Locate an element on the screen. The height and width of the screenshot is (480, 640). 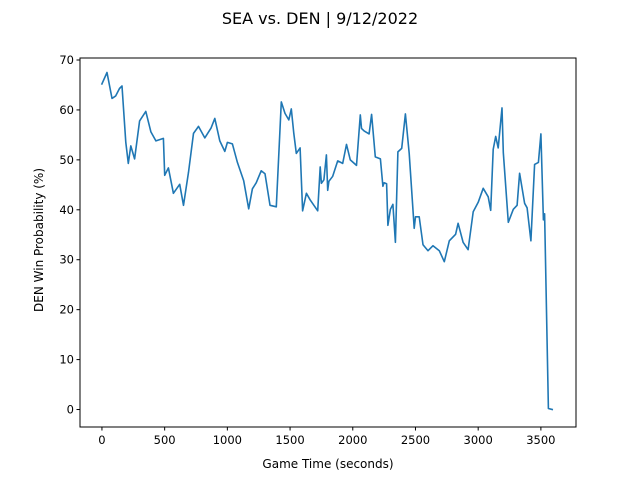
x-tick-label: 500 is located at coordinates (165, 440).